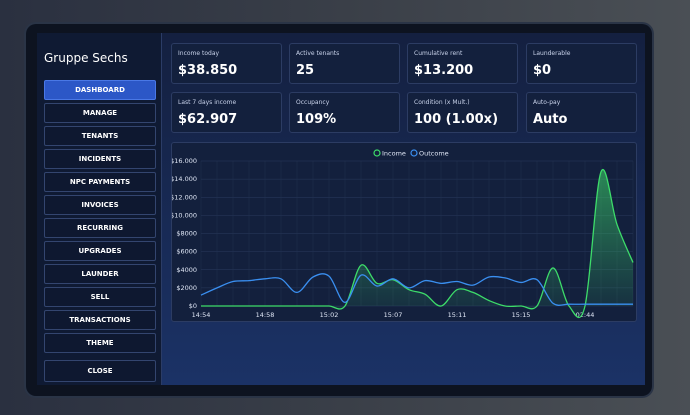 This screenshot has height=415, width=690. Describe the element at coordinates (184, 161) in the screenshot. I see `y-tick-label: $16.000` at that location.